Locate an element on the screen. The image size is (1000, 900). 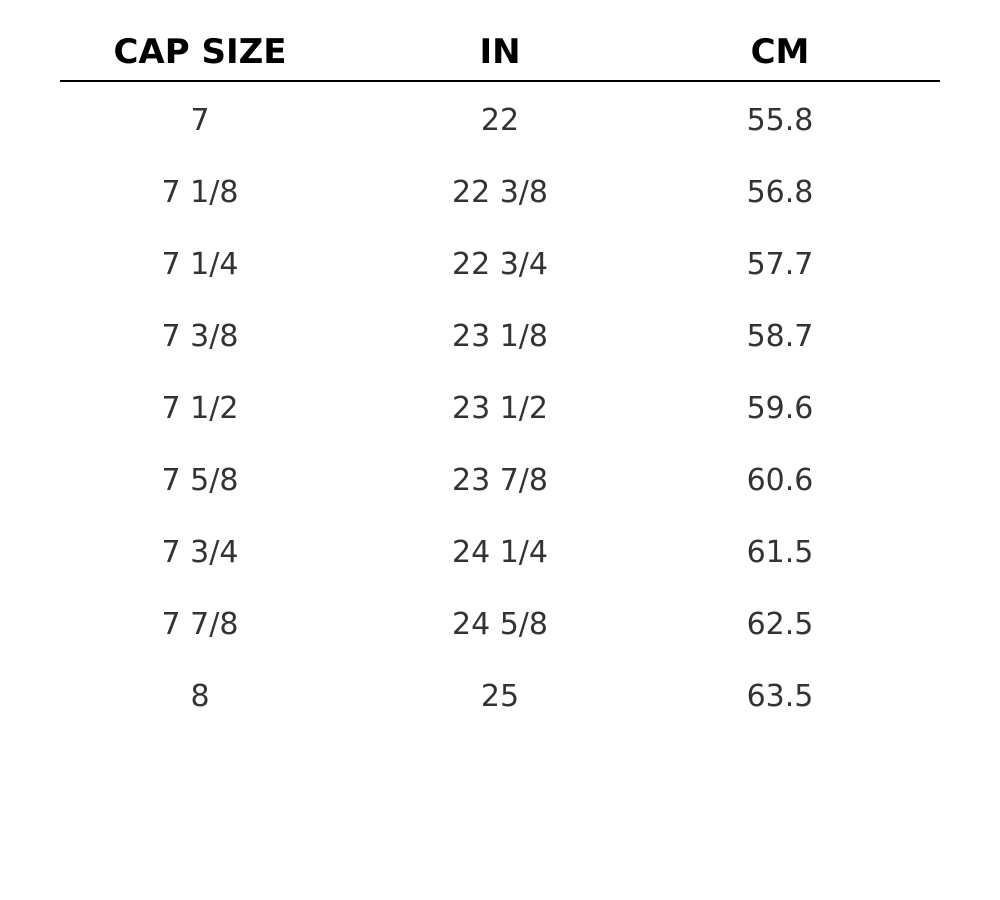
table-cell: 63.5 is located at coordinates (780, 696).